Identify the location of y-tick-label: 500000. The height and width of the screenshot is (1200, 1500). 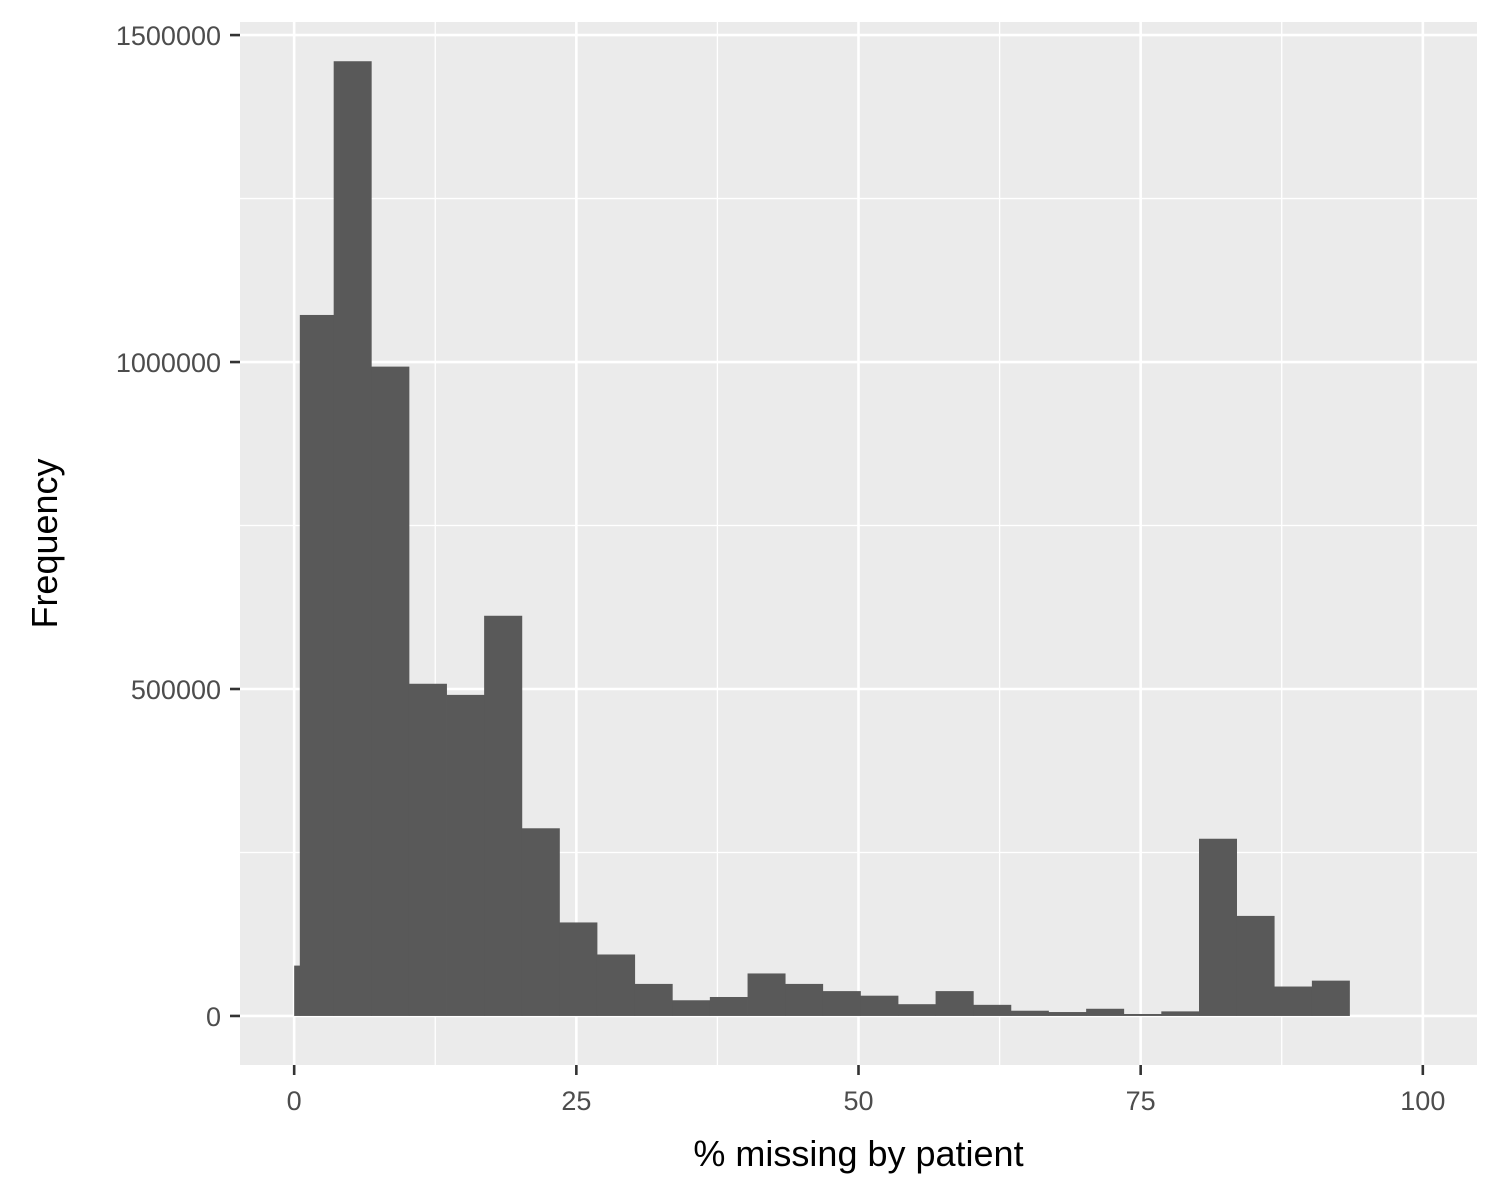
(176, 690).